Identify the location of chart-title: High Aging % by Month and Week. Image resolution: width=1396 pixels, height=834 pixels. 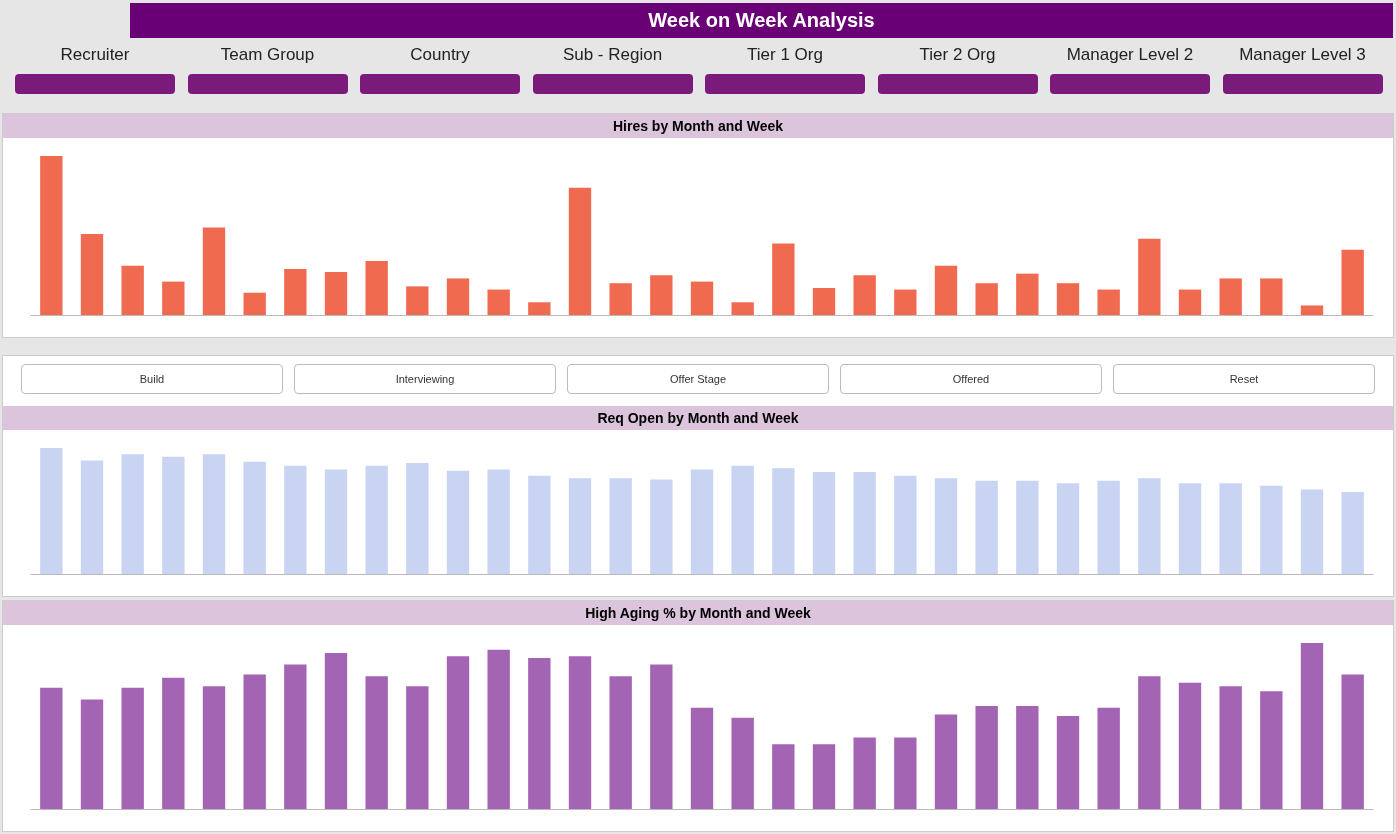
(698, 613).